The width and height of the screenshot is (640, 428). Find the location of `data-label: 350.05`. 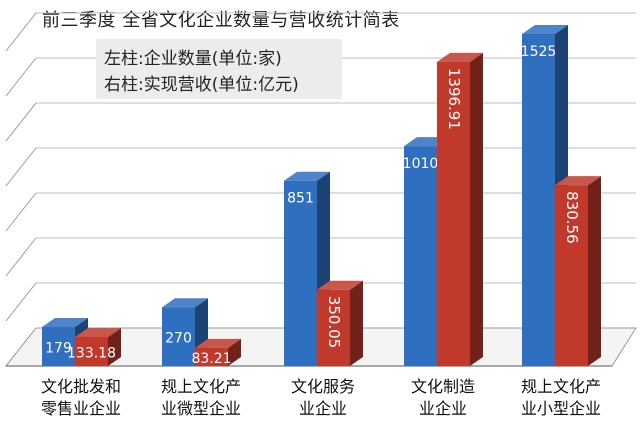

data-label: 350.05 is located at coordinates (334, 322).